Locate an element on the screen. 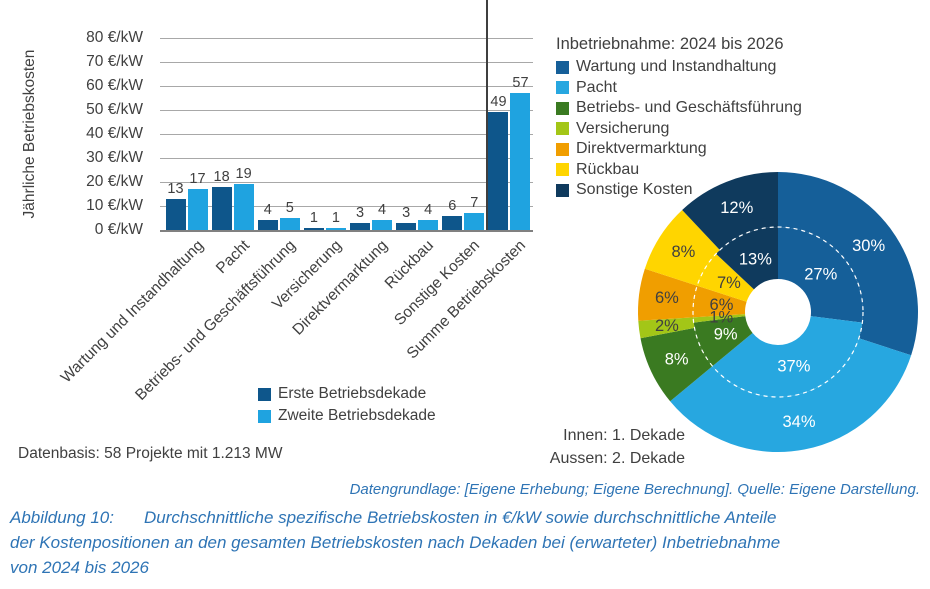 The height and width of the screenshot is (589, 930). pie-legend-item: Direktvermarktung is located at coordinates (631, 149).